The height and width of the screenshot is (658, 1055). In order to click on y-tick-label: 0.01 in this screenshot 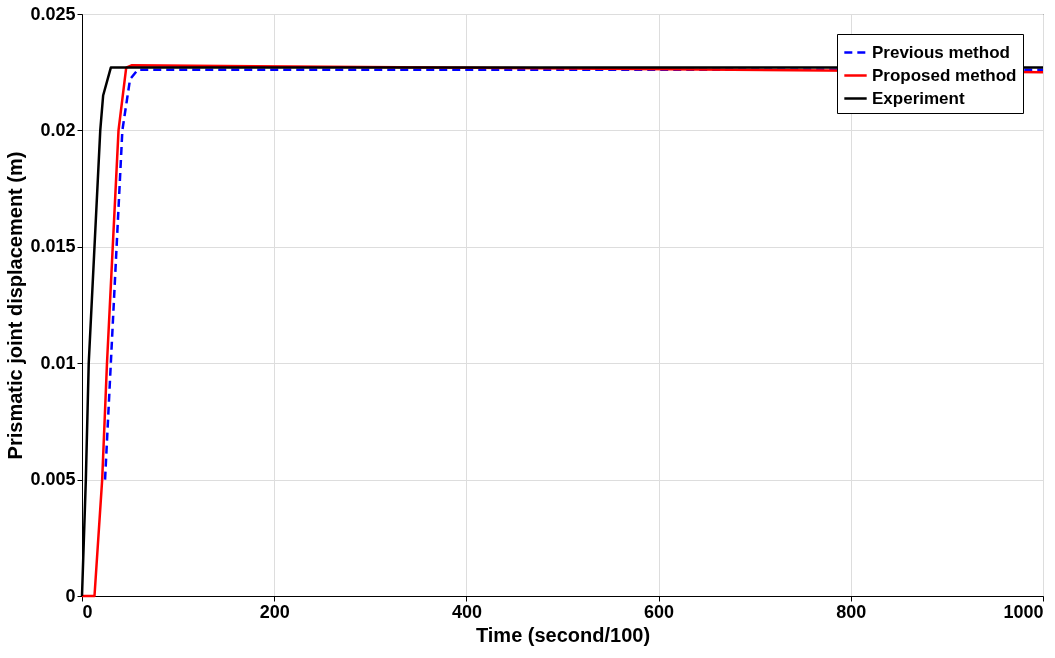, I will do `click(58, 362)`.